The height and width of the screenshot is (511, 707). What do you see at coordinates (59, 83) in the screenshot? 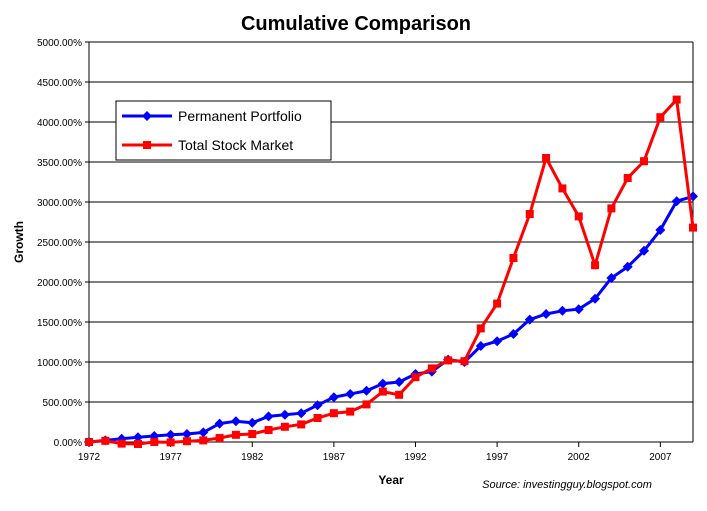
I see `y-tick-label: 4500.00%` at bounding box center [59, 83].